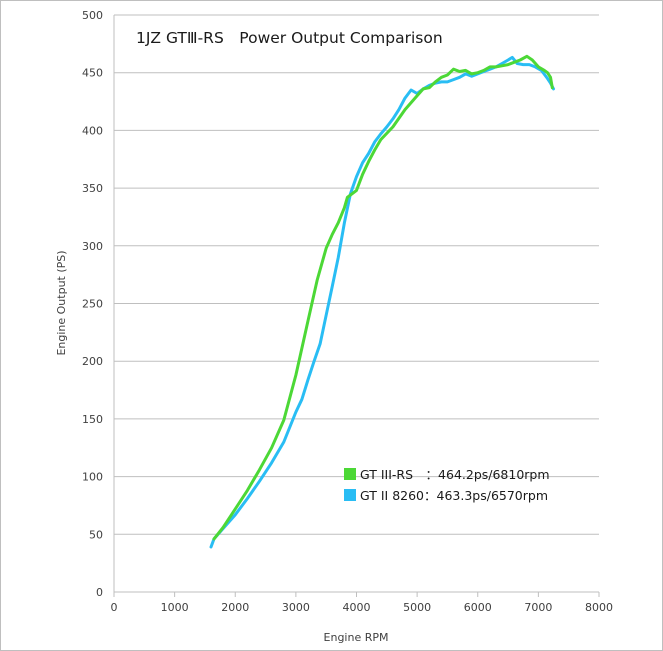 Image resolution: width=663 pixels, height=651 pixels. Describe the element at coordinates (99, 592) in the screenshot. I see `y-tick-label: 0` at that location.